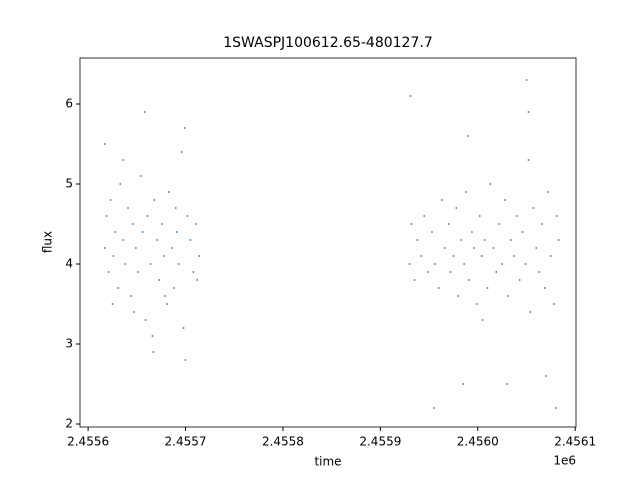 This screenshot has height=480, width=640. Describe the element at coordinates (564, 461) in the screenshot. I see `x-offset-label: 1e6` at that location.